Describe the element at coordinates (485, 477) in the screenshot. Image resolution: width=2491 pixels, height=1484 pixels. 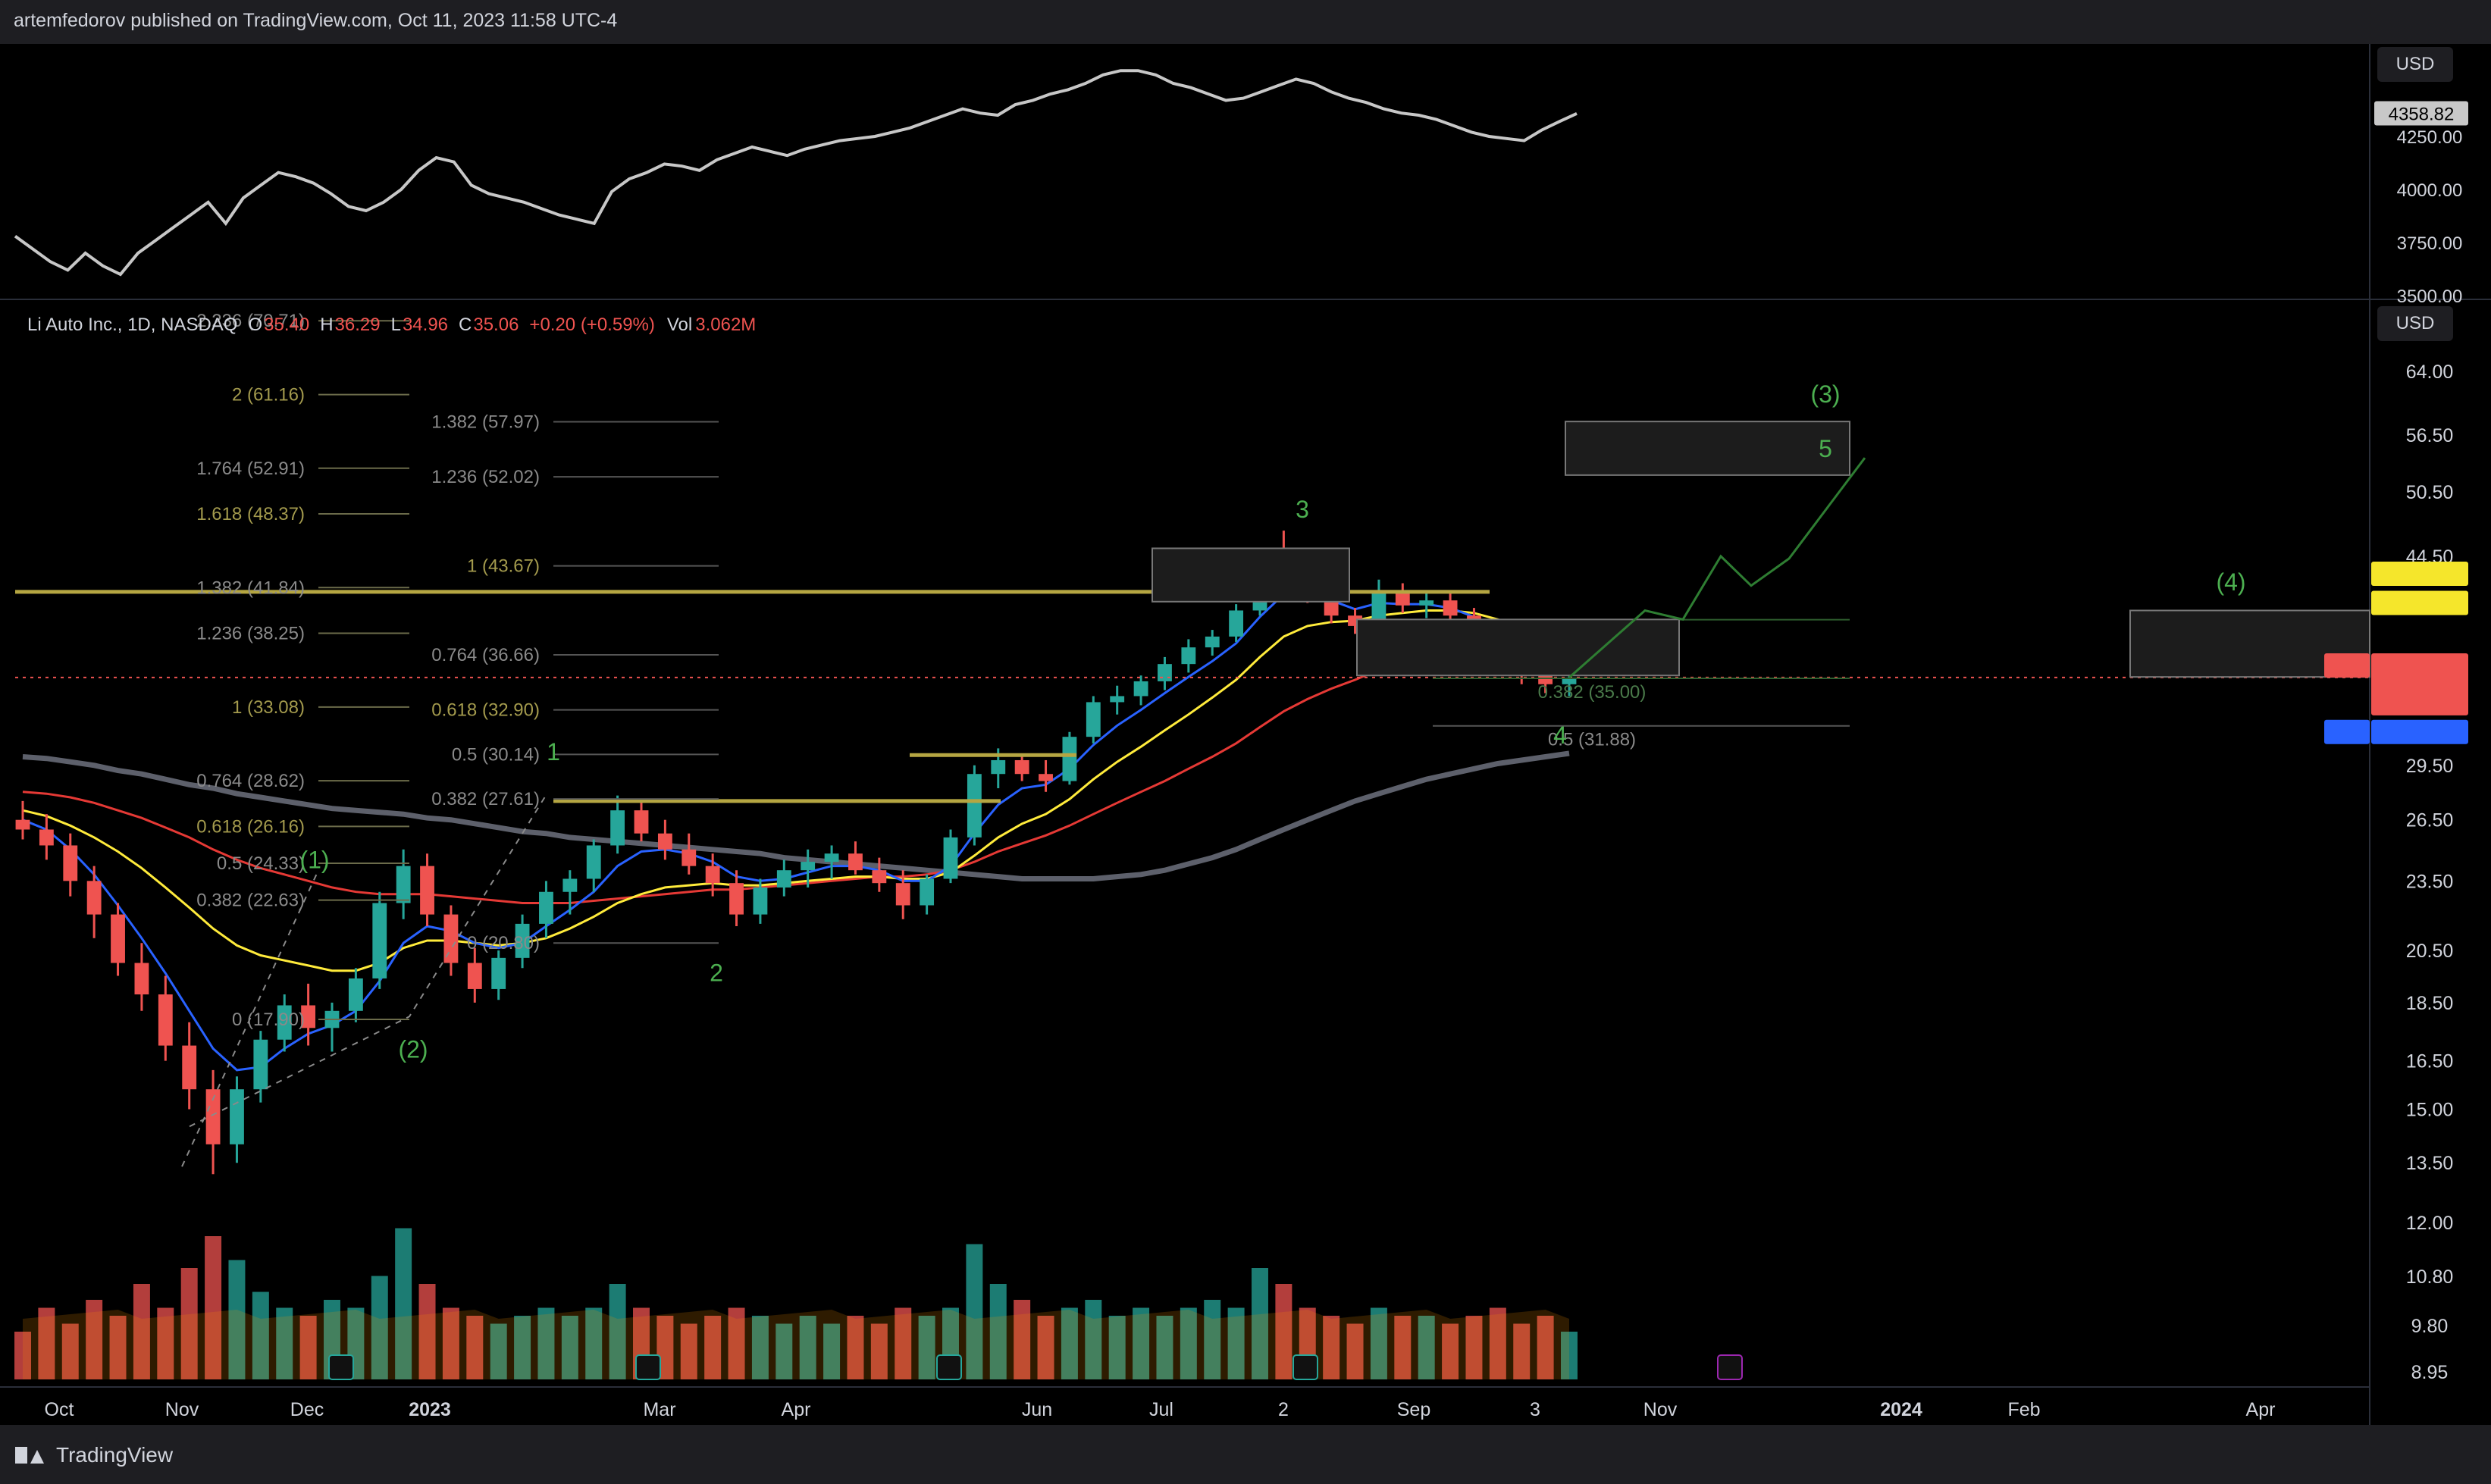
I see `fib-b-label: 1.236 (52.02)` at that location.